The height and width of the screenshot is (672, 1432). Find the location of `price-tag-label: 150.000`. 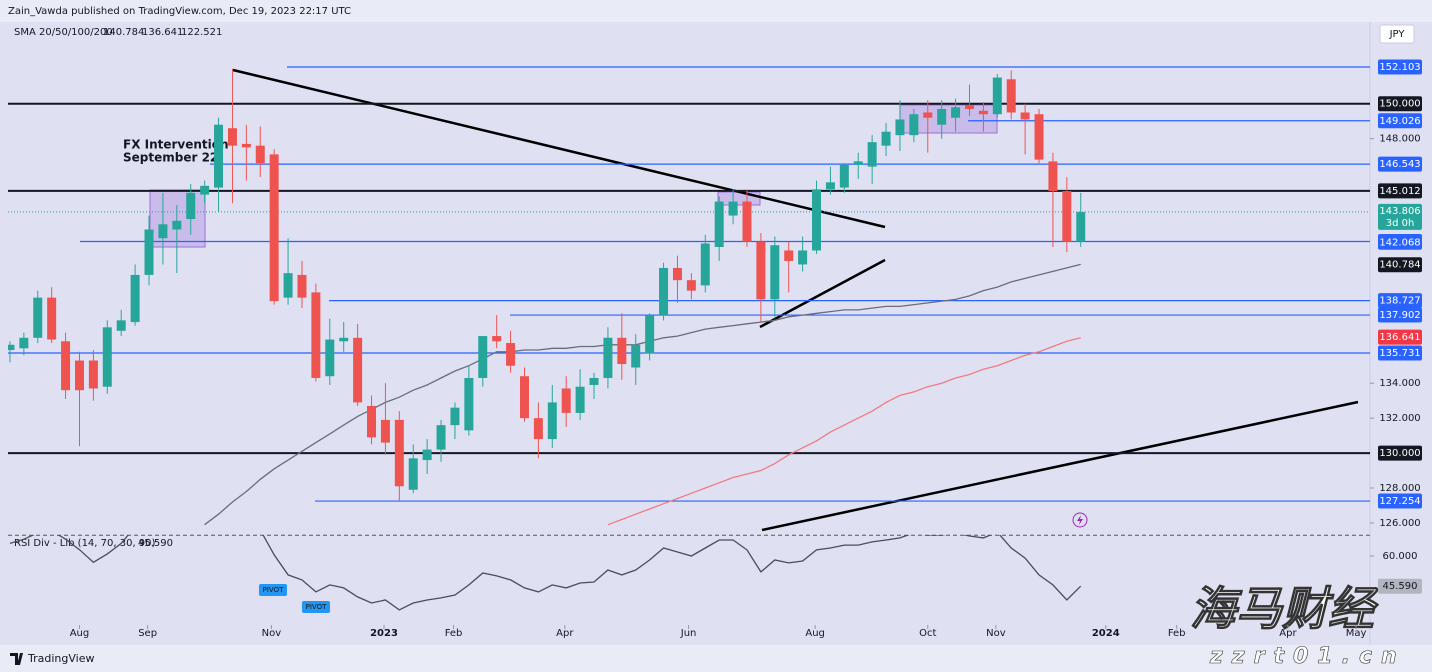

price-tag-label: 150.000 is located at coordinates (1399, 104).